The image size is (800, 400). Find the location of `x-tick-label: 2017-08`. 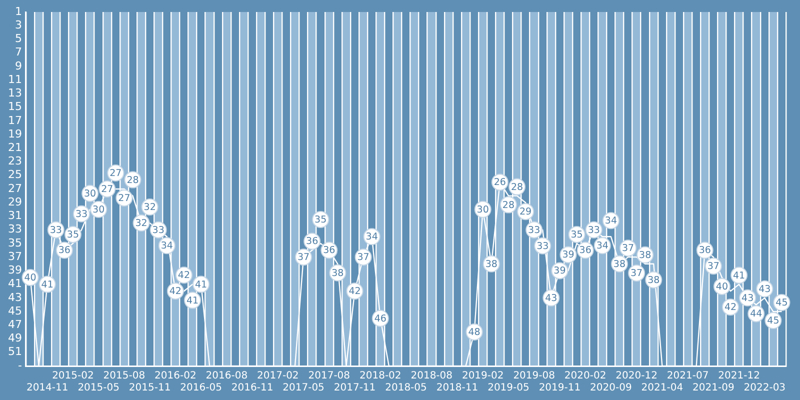

x-tick-label: 2017-08 is located at coordinates (329, 376).